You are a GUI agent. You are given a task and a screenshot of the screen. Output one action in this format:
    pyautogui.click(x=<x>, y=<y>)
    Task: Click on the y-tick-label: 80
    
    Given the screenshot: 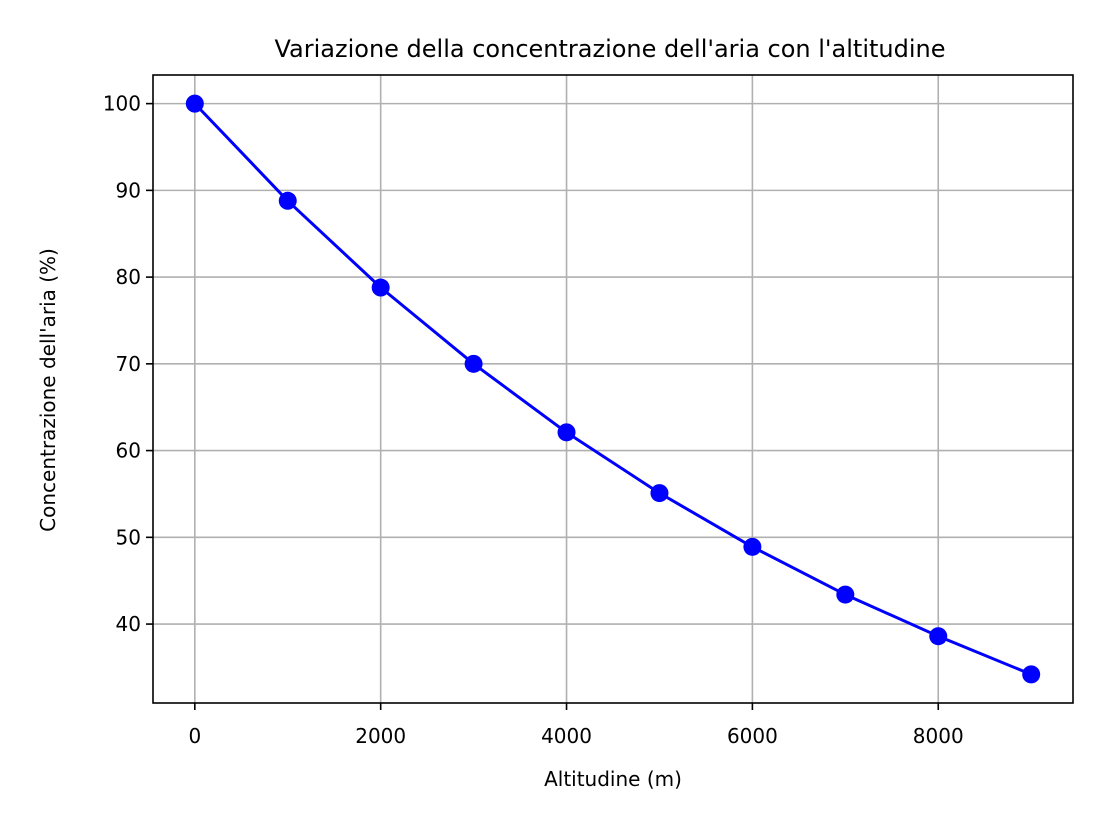 What is the action you would take?
    pyautogui.click(x=128, y=277)
    